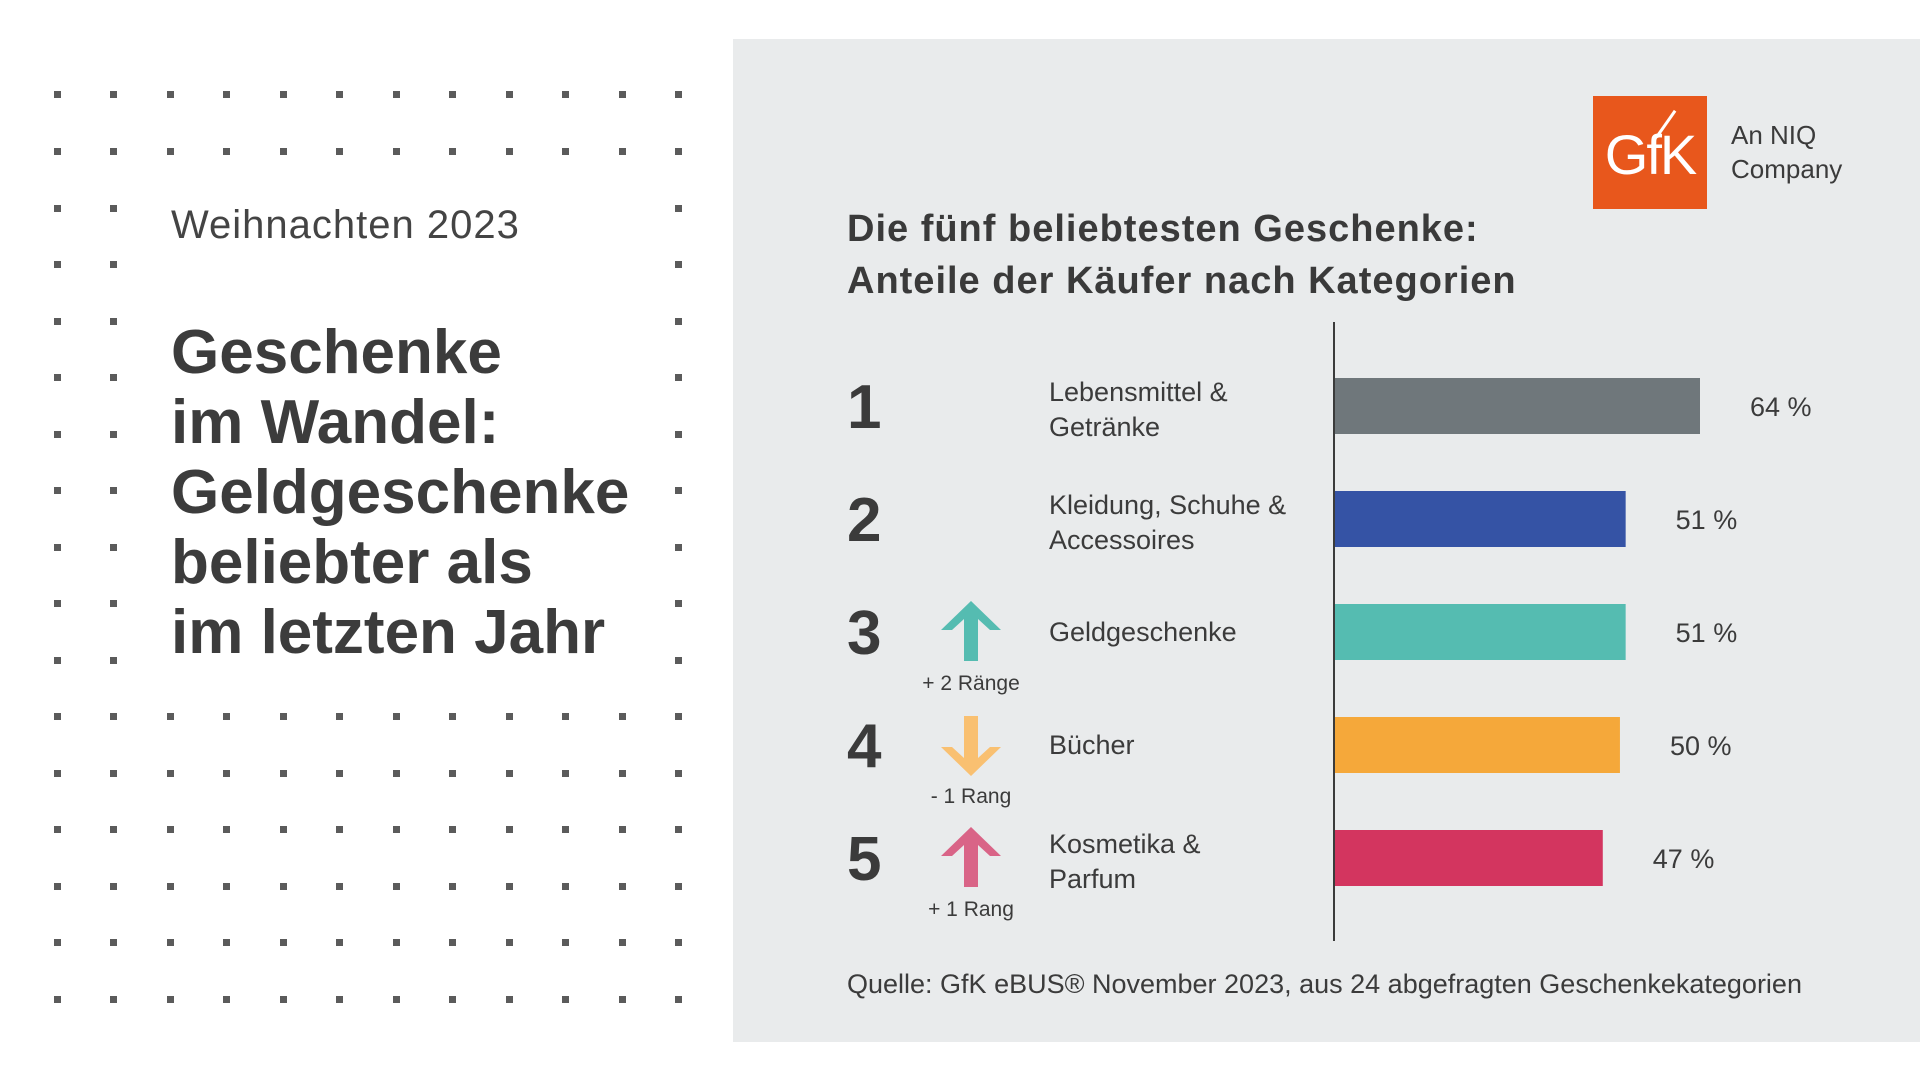 This screenshot has height=1080, width=1920. What do you see at coordinates (400, 492) in the screenshot?
I see `headline-line: Geldgeschenke` at bounding box center [400, 492].